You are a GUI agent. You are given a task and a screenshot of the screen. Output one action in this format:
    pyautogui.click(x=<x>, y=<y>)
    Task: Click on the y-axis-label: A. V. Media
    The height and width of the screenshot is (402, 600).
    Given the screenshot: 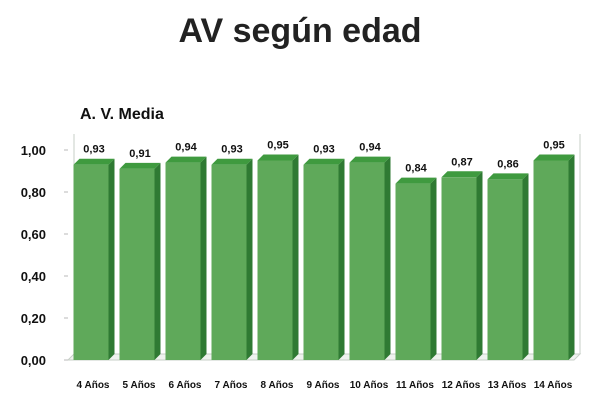 What is the action you would take?
    pyautogui.click(x=122, y=114)
    